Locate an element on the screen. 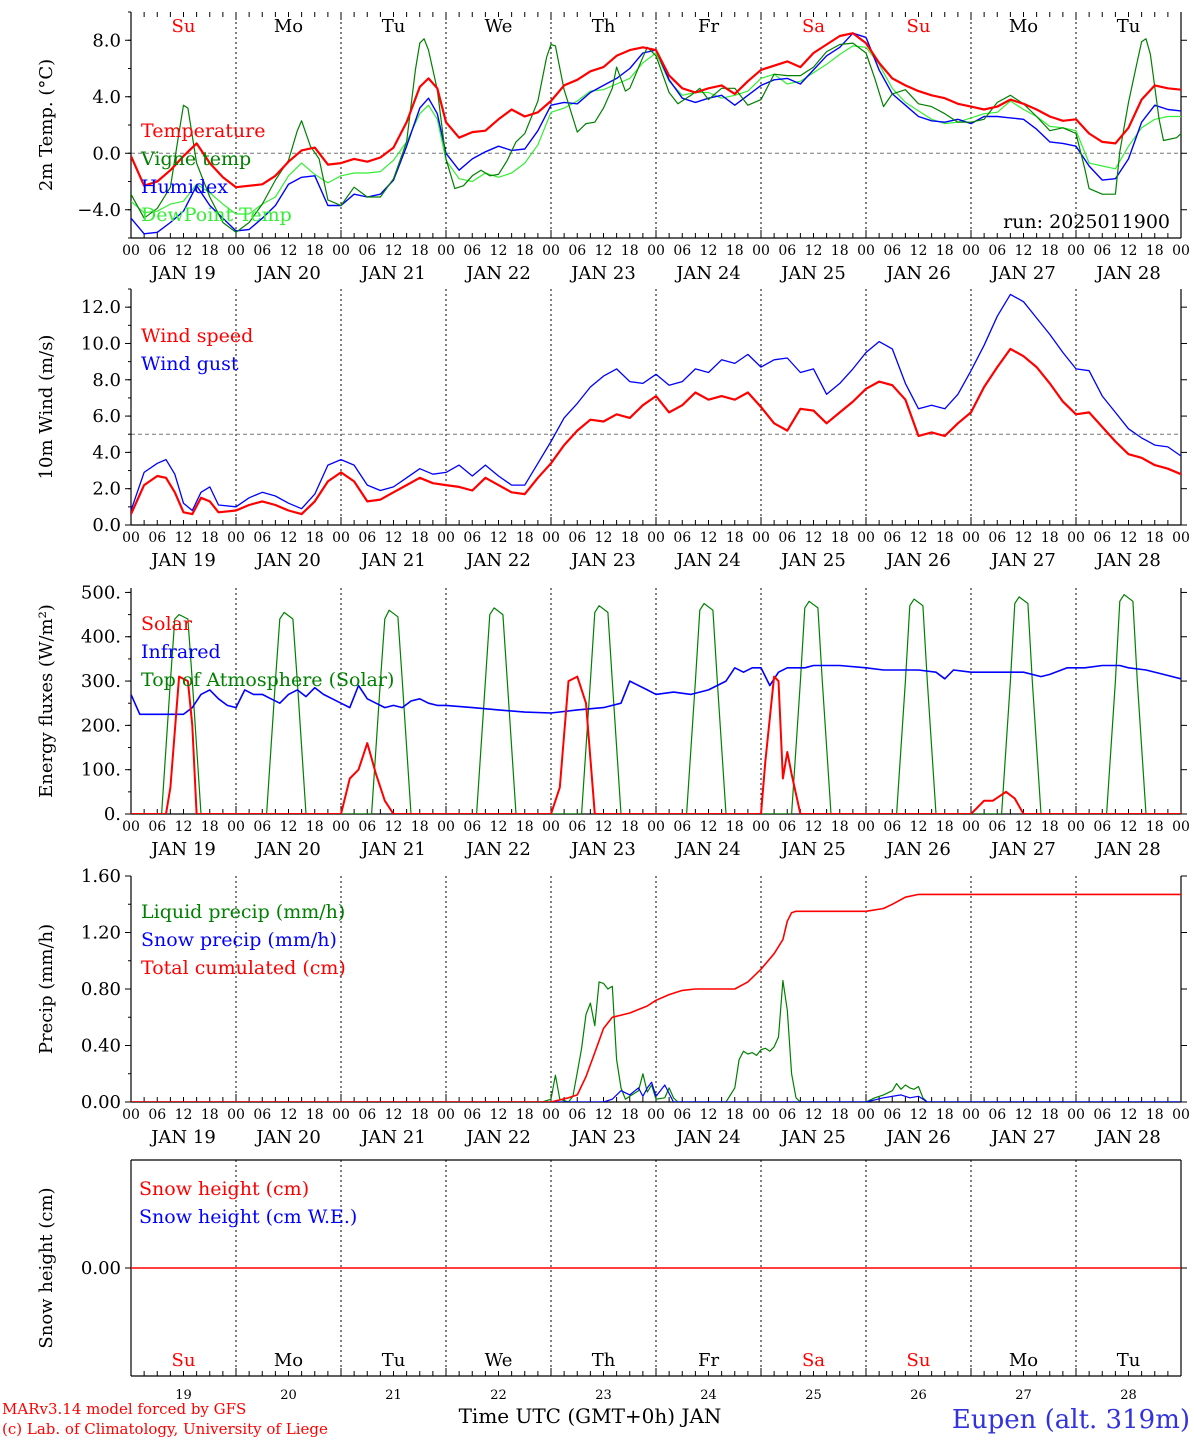 This screenshot has width=1194, height=1440. y-tick-label: 400. is located at coordinates (101, 637).